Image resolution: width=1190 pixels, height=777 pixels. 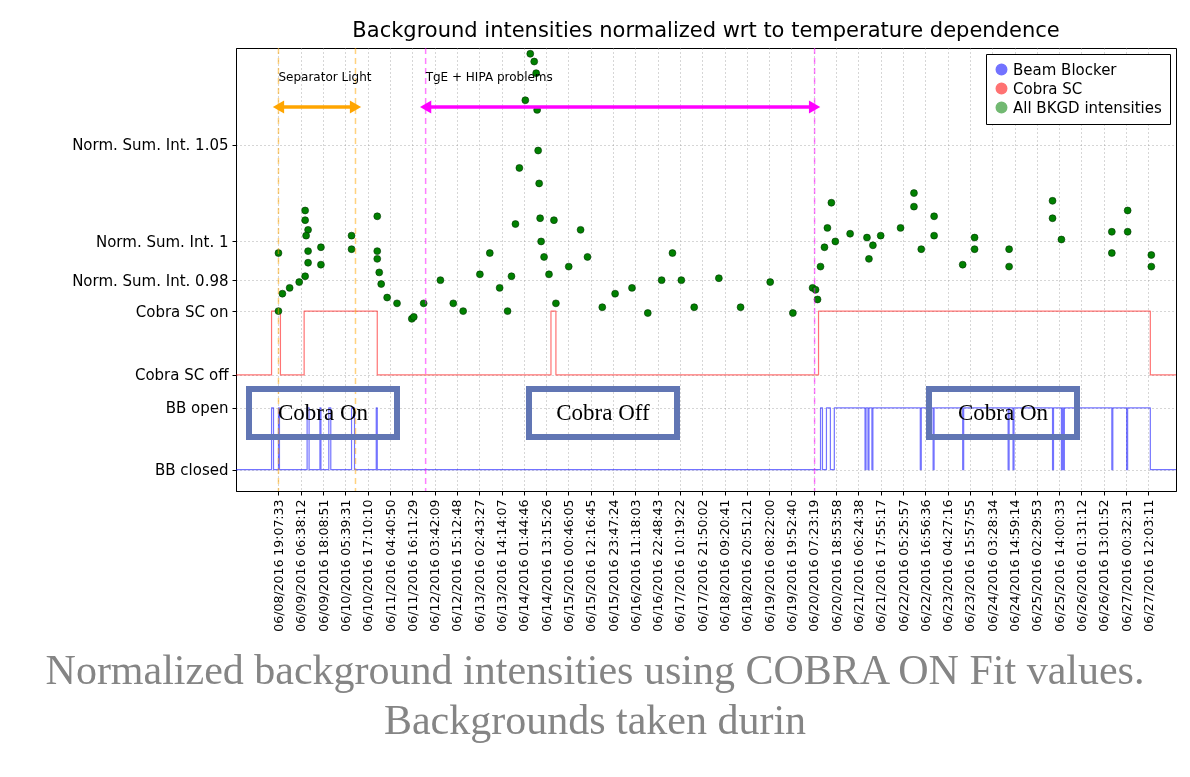 I want to click on y-tick-label: Norm. Sum. Int. 1.05, so click(x=150, y=145).